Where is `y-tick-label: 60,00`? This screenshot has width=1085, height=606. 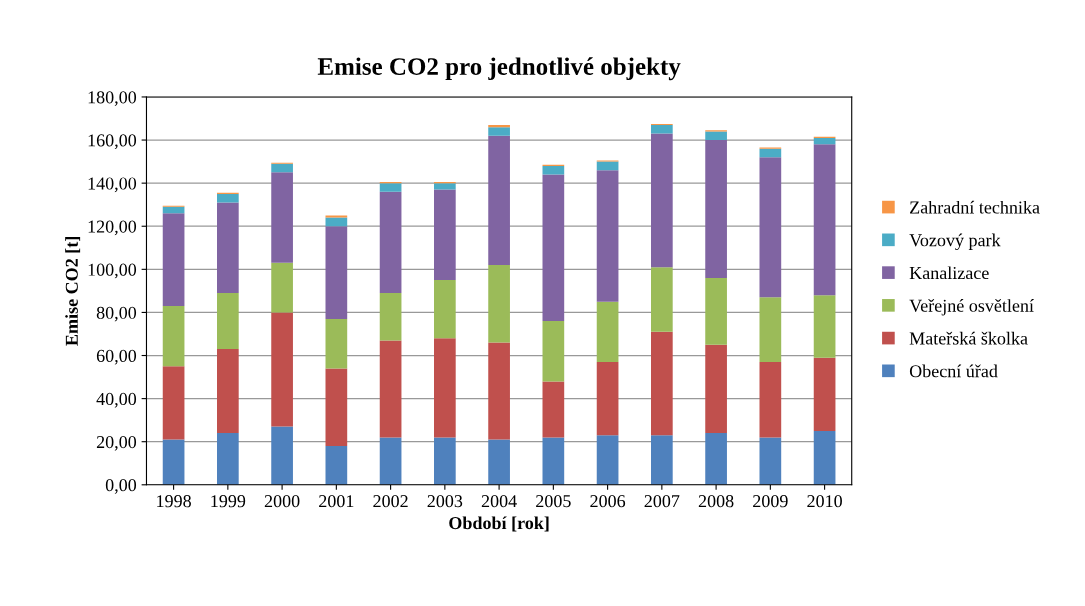
y-tick-label: 60,00 is located at coordinates (116, 357).